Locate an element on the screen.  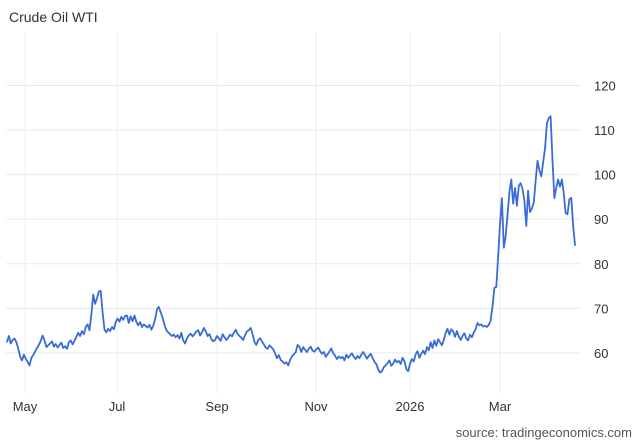
x-tick-label: Jul is located at coordinates (117, 406).